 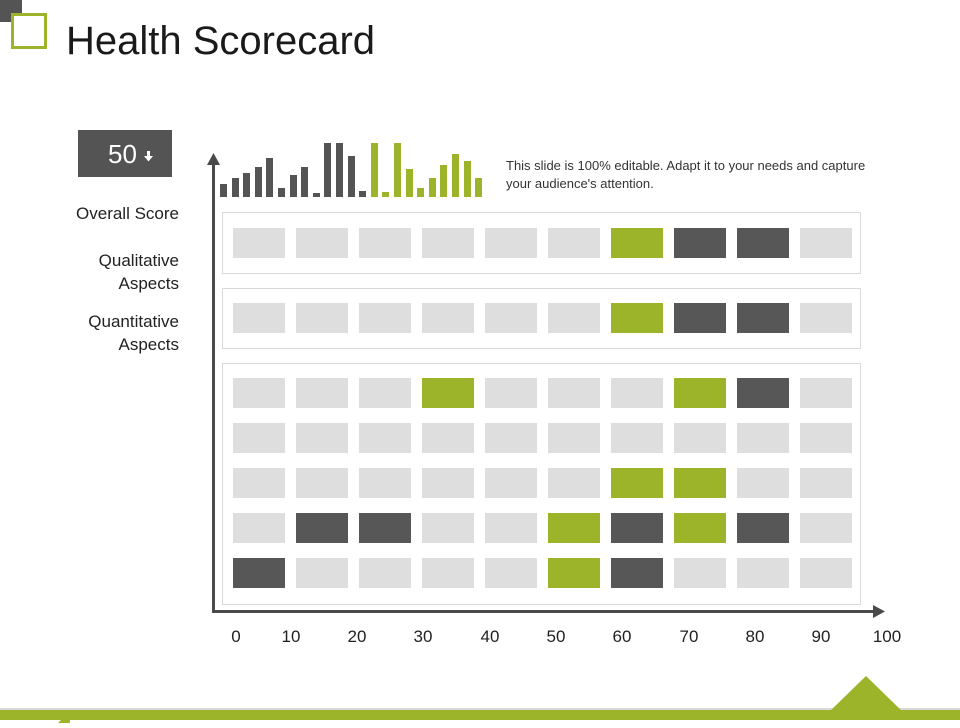 What do you see at coordinates (821, 636) in the screenshot?
I see `x-axis-tick-label: 90` at bounding box center [821, 636].